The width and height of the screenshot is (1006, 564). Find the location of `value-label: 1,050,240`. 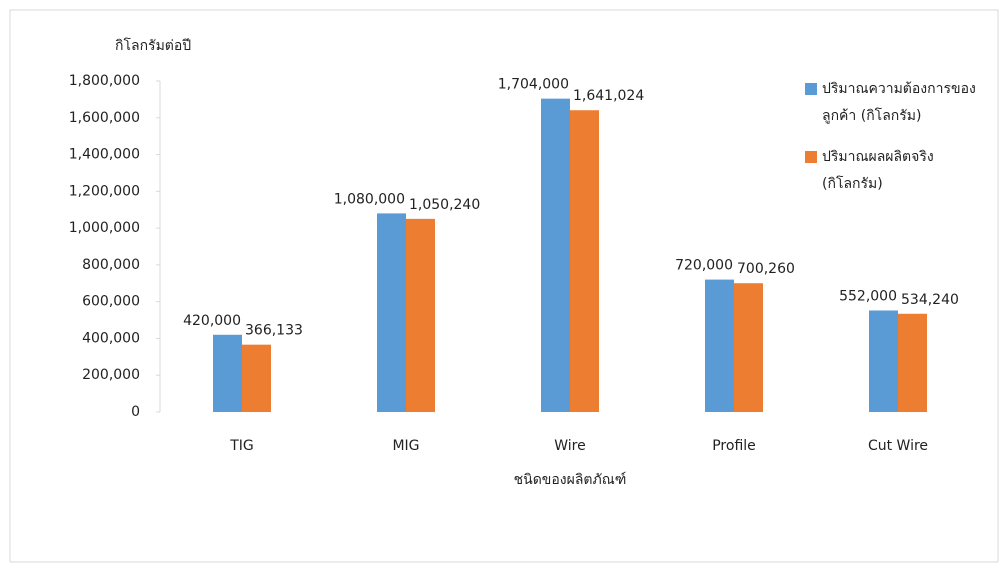

value-label: 1,050,240 is located at coordinates (444, 205).